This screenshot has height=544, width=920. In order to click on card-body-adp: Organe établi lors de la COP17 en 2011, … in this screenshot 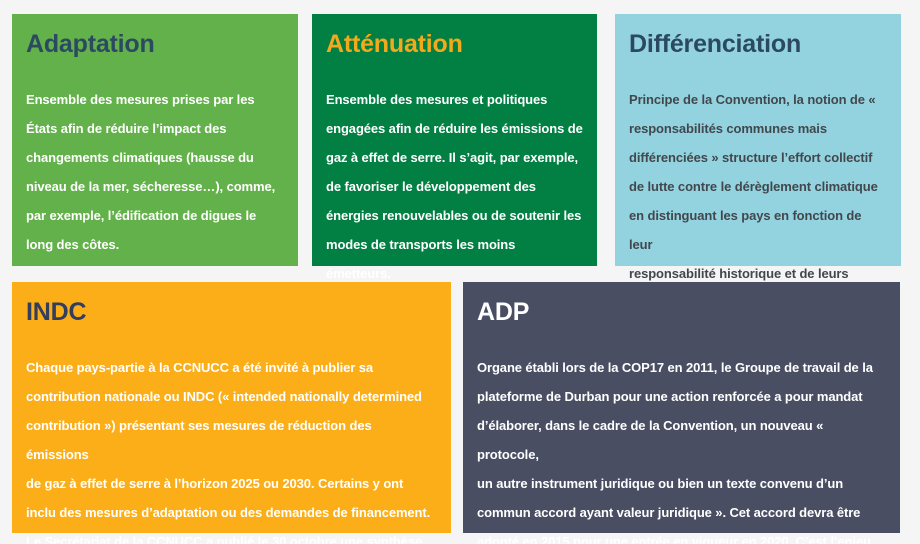, I will do `click(675, 452)`.